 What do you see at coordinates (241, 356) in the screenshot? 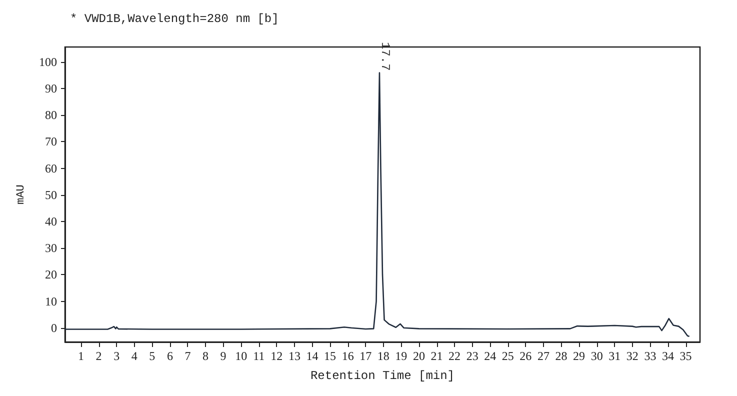
I see `x-tick-label: 10` at bounding box center [241, 356].